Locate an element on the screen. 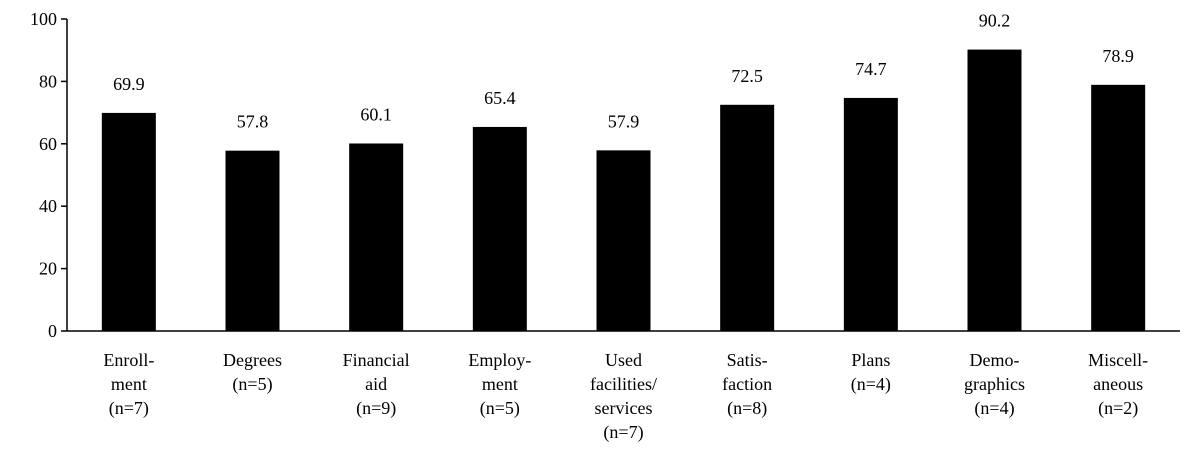  category-label: Satis-faction (n=8) is located at coordinates (747, 384).